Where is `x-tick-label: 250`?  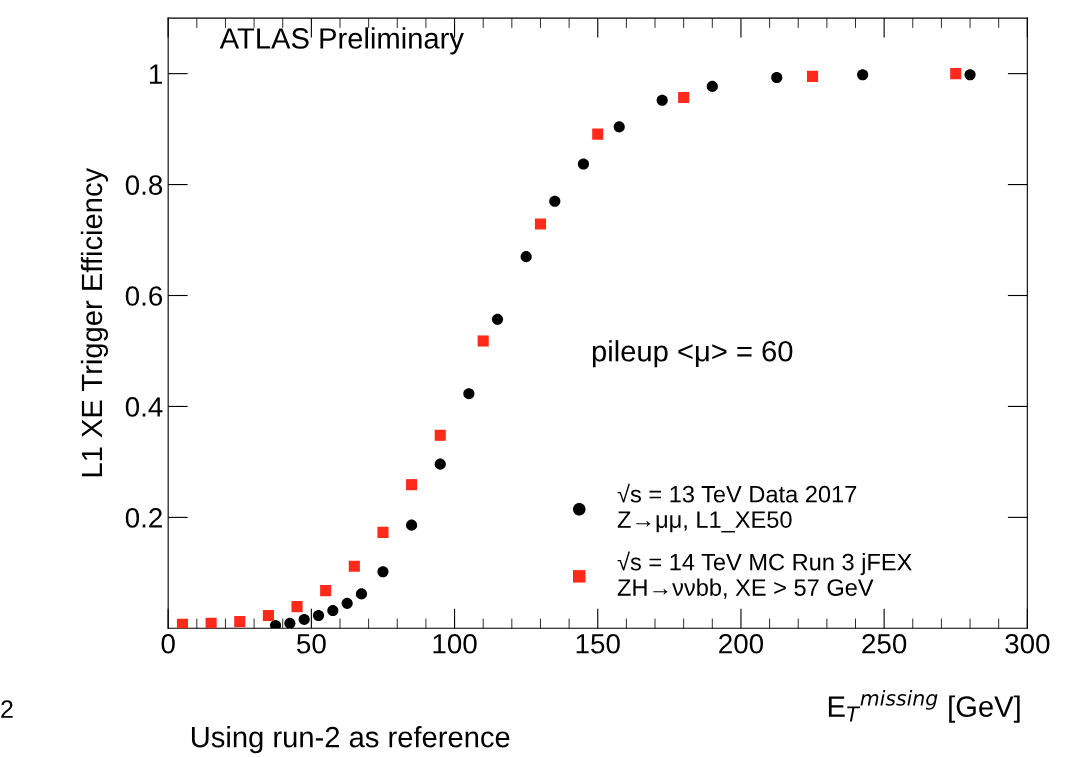 x-tick-label: 250 is located at coordinates (884, 643).